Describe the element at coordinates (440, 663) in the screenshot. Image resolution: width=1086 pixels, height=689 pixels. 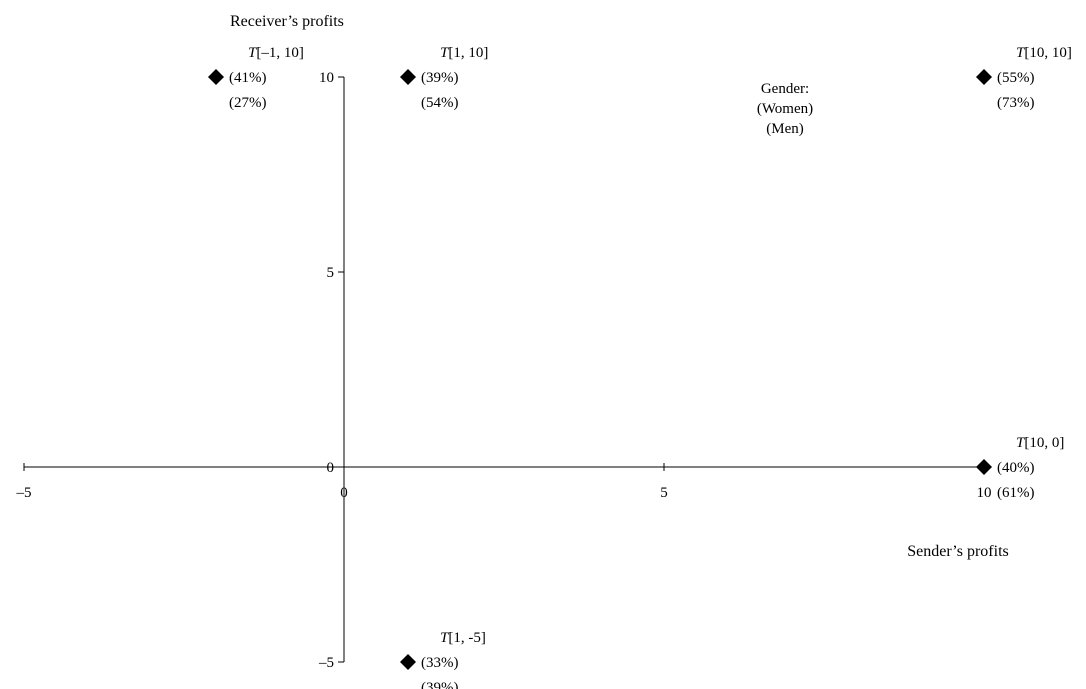
I see `women-share-label: (33%)` at that location.